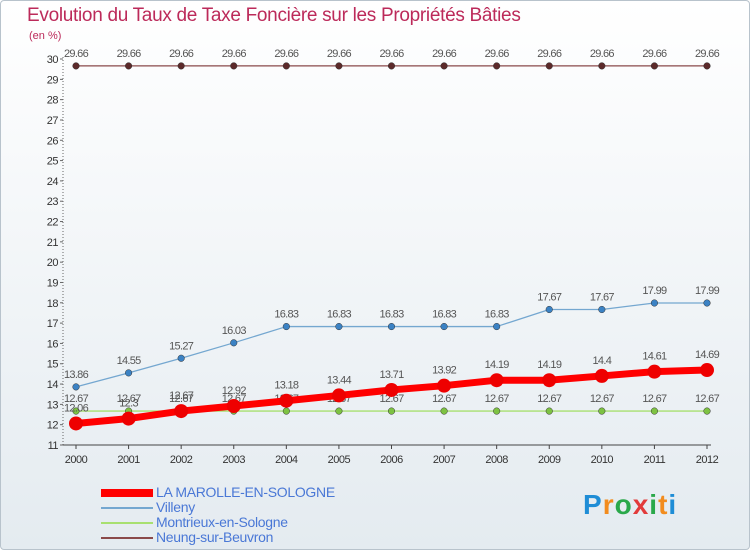  Describe the element at coordinates (234, 391) in the screenshot. I see `data-label-la-marolle-en-sologne: 12.92` at that location.